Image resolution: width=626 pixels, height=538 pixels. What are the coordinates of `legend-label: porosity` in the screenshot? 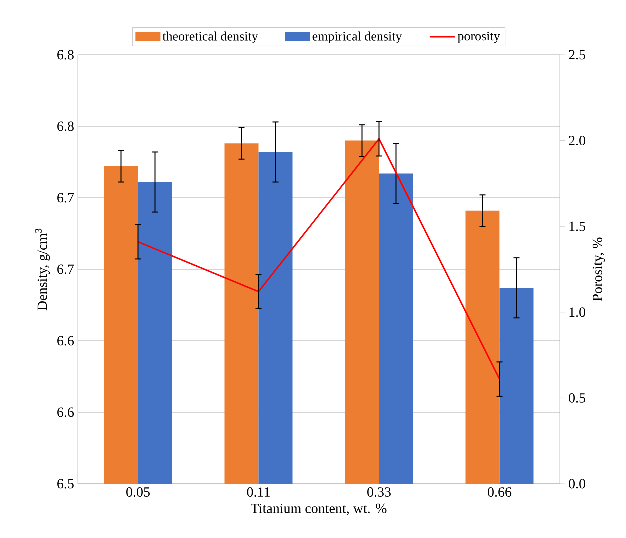 It's located at (479, 38).